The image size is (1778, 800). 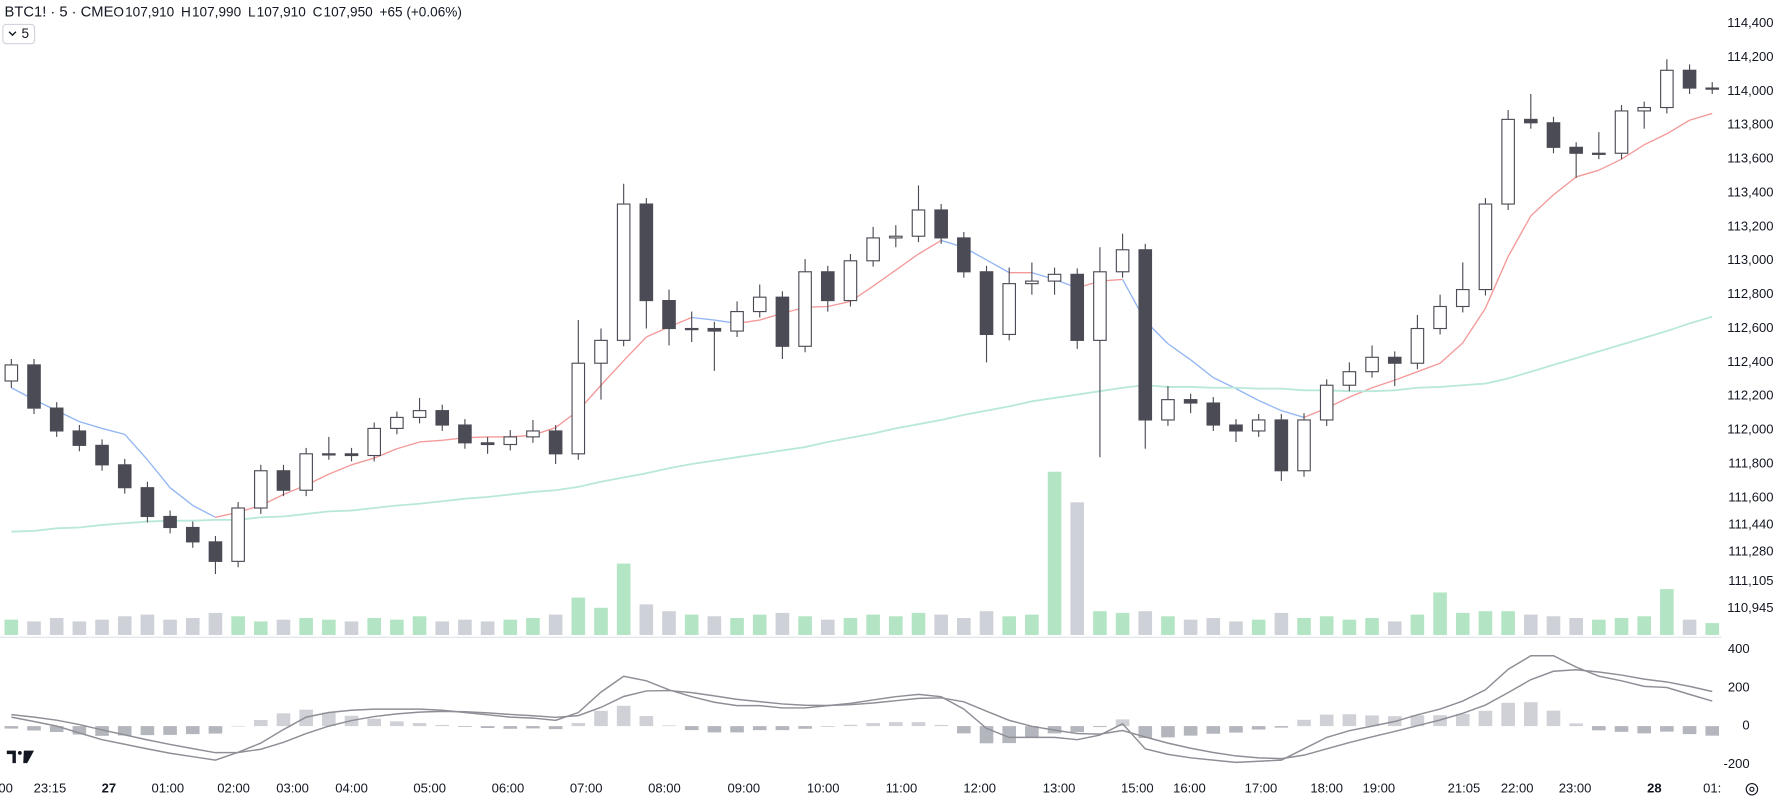 What do you see at coordinates (1739, 686) in the screenshot?
I see `macd-y-tick-label: 200` at bounding box center [1739, 686].